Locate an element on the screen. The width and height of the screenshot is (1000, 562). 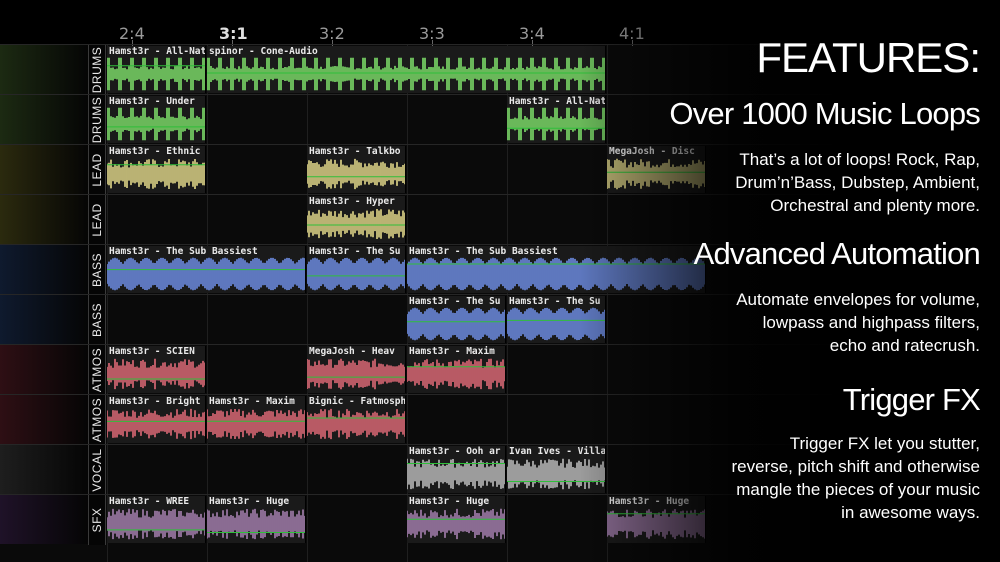
bar-marker-label: 3:2 is located at coordinates (332, 33).